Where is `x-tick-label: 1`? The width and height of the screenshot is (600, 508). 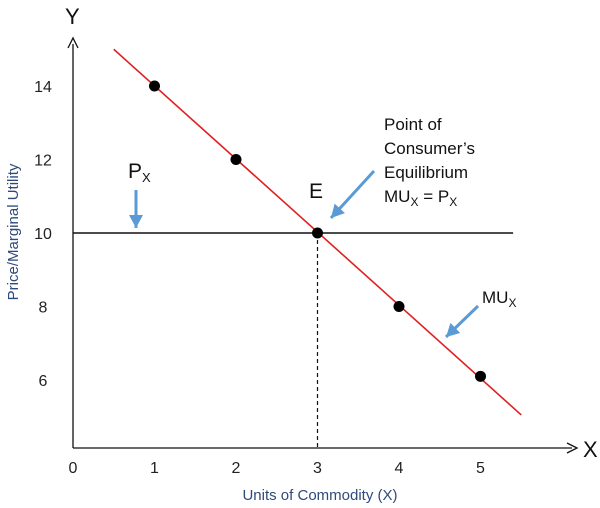 x-tick-label: 1 is located at coordinates (154, 468).